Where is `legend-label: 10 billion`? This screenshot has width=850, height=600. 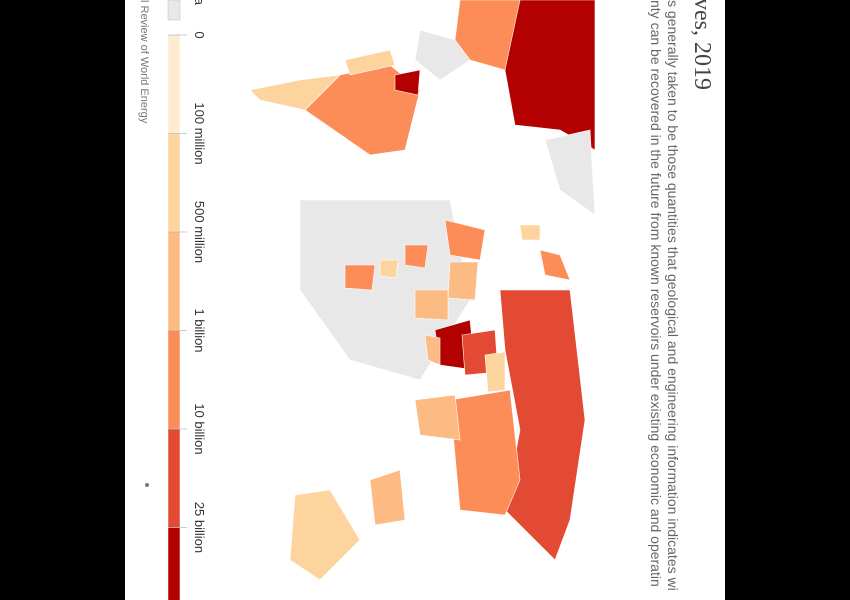
legend-label: 10 billion is located at coordinates (199, 428).